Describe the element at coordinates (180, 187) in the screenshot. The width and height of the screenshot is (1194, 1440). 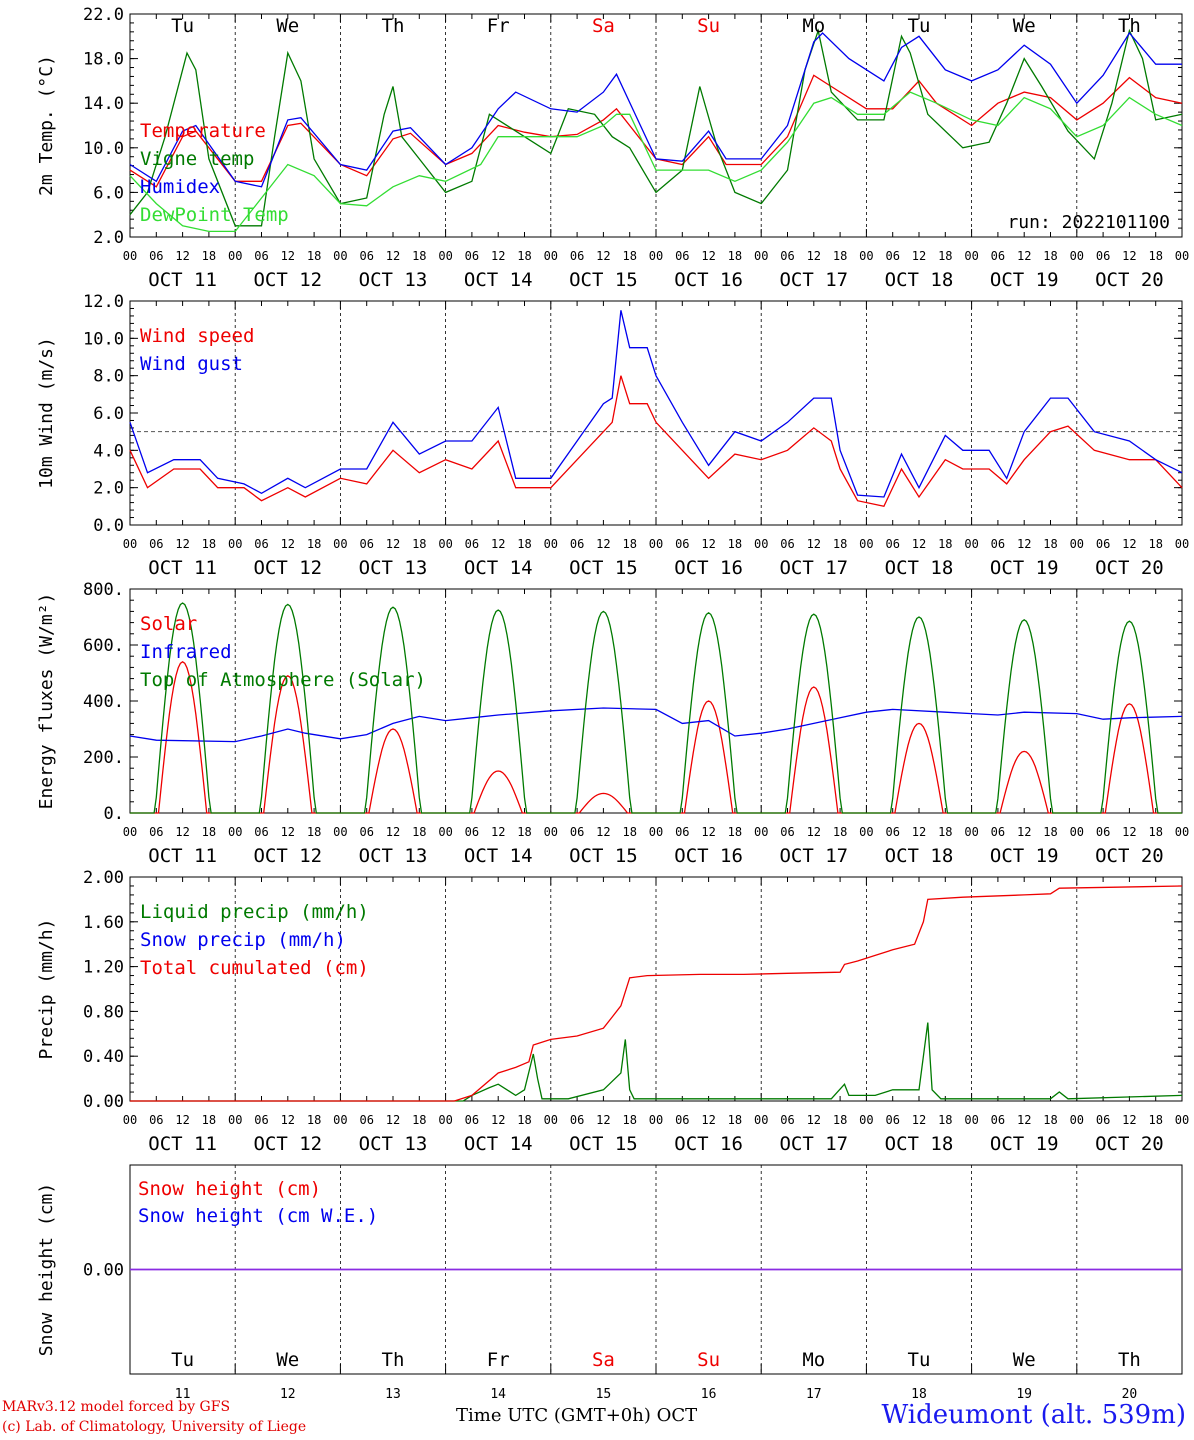
I see `legend-entry: Humidex` at that location.